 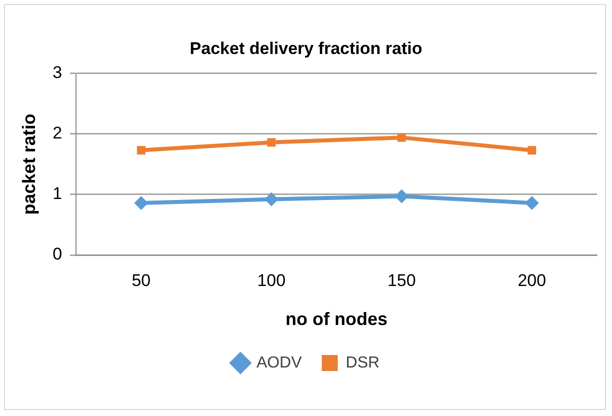 I want to click on x-tick-label: 100, so click(x=271, y=280).